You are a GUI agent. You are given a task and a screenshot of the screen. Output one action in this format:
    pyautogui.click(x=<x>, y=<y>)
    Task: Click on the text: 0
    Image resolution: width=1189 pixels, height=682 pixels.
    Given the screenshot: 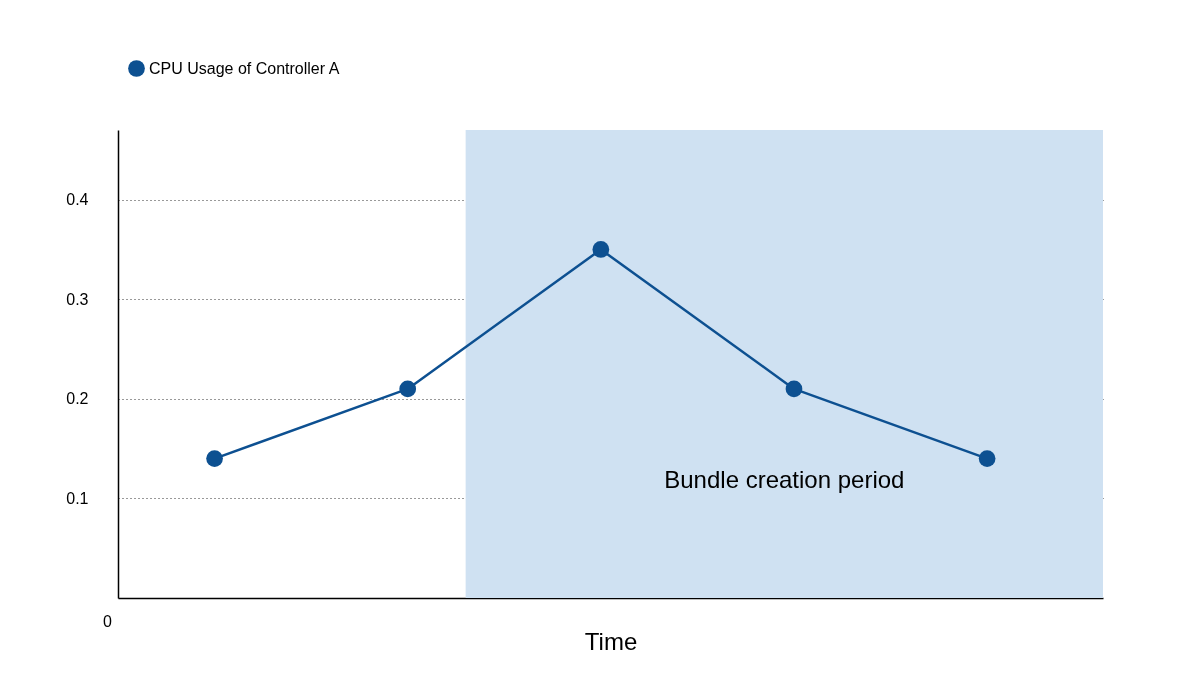 What is the action you would take?
    pyautogui.click(x=108, y=621)
    